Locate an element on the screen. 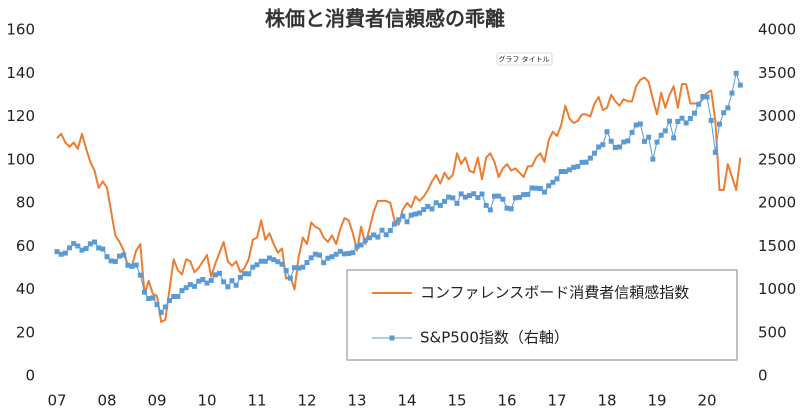 The width and height of the screenshot is (800, 419). y2-tick-label: 2500 is located at coordinates (777, 159).